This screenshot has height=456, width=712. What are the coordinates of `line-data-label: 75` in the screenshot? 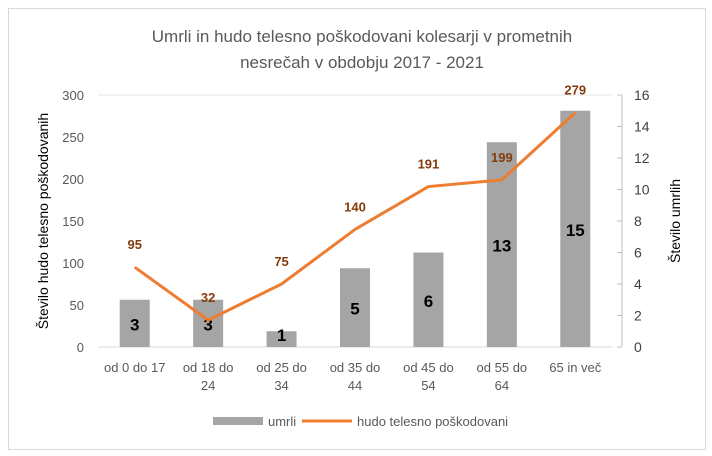 It's located at (281, 261).